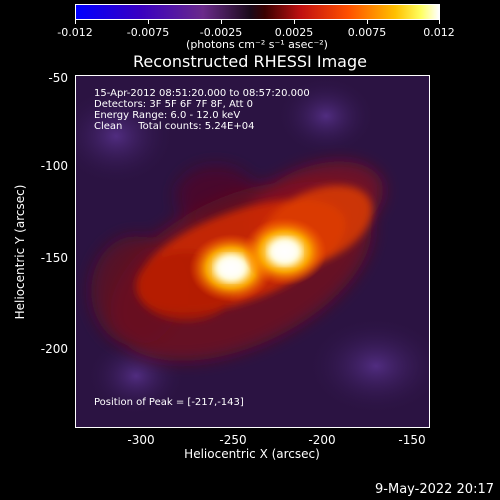 The width and height of the screenshot is (500, 500). I want to click on colorbar-gradient, so click(257, 12).